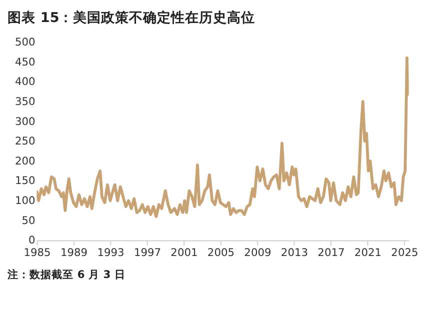  I want to click on y-tick-label: 200, so click(25, 161).